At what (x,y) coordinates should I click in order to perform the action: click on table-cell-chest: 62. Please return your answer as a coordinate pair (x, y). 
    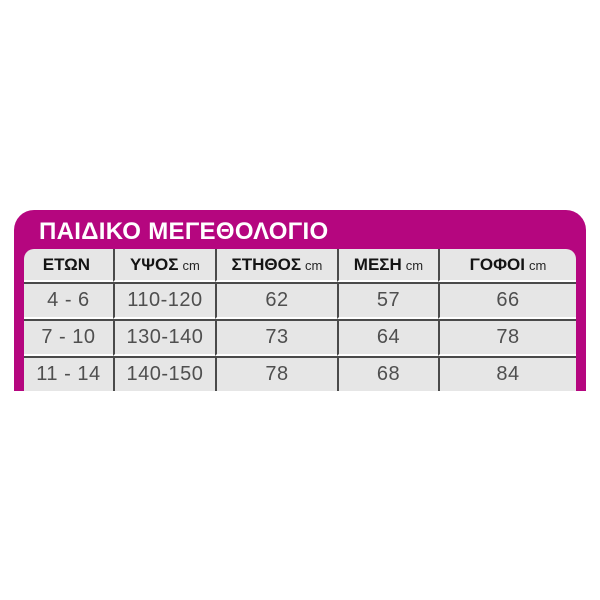
    Looking at the image, I should click on (275, 300).